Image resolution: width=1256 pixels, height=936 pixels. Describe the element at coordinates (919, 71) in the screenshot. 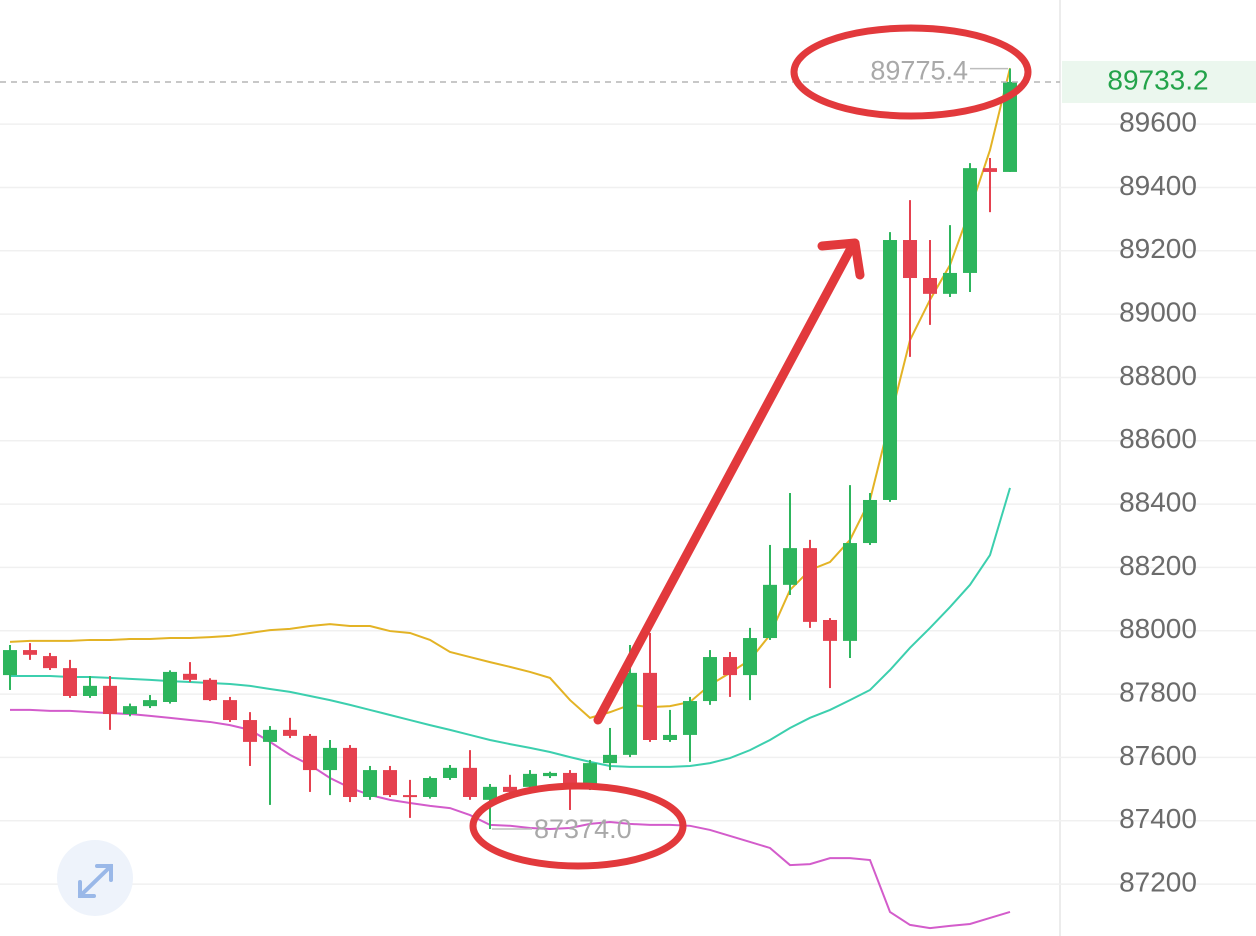

I see `high-annotation: 89775.4` at that location.